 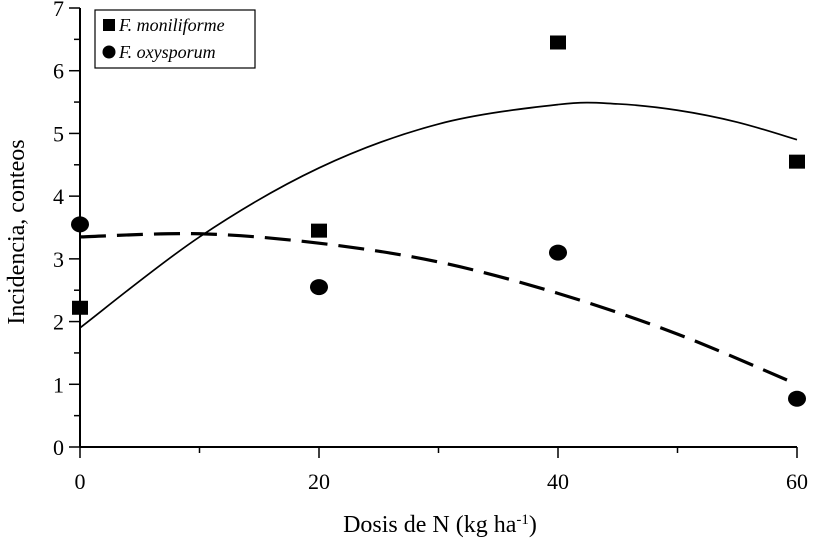 I want to click on legend-label: F. oxysporum, so click(x=167, y=52).